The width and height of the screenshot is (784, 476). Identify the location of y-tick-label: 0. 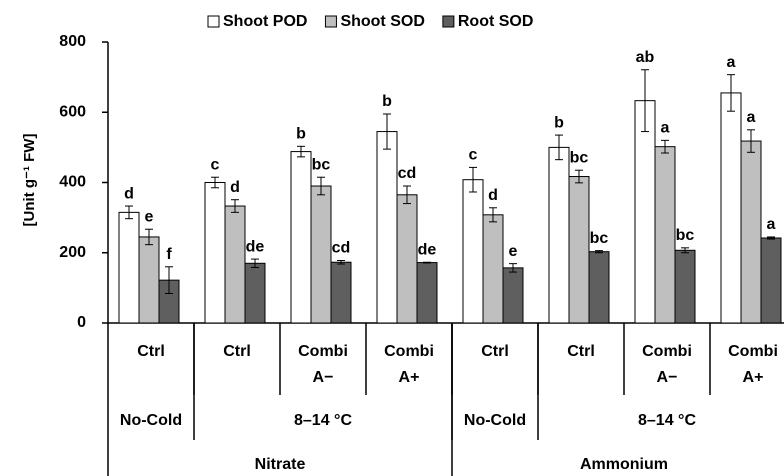
(81, 322).